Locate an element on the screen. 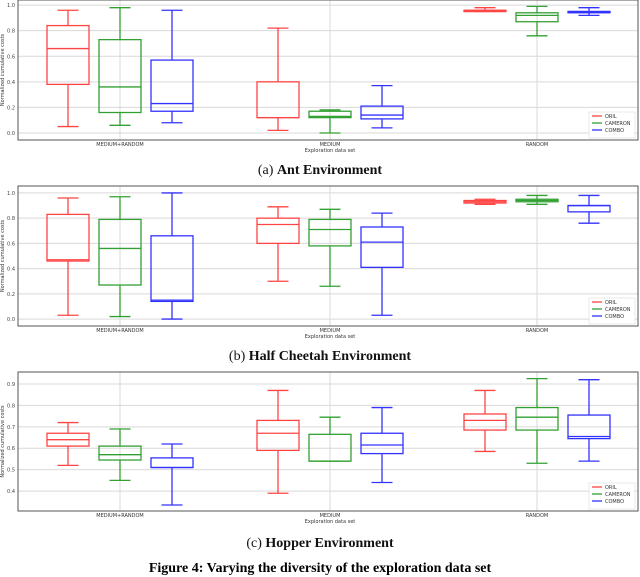  caption-b: (b) Half Cheetah Environment is located at coordinates (320, 356).